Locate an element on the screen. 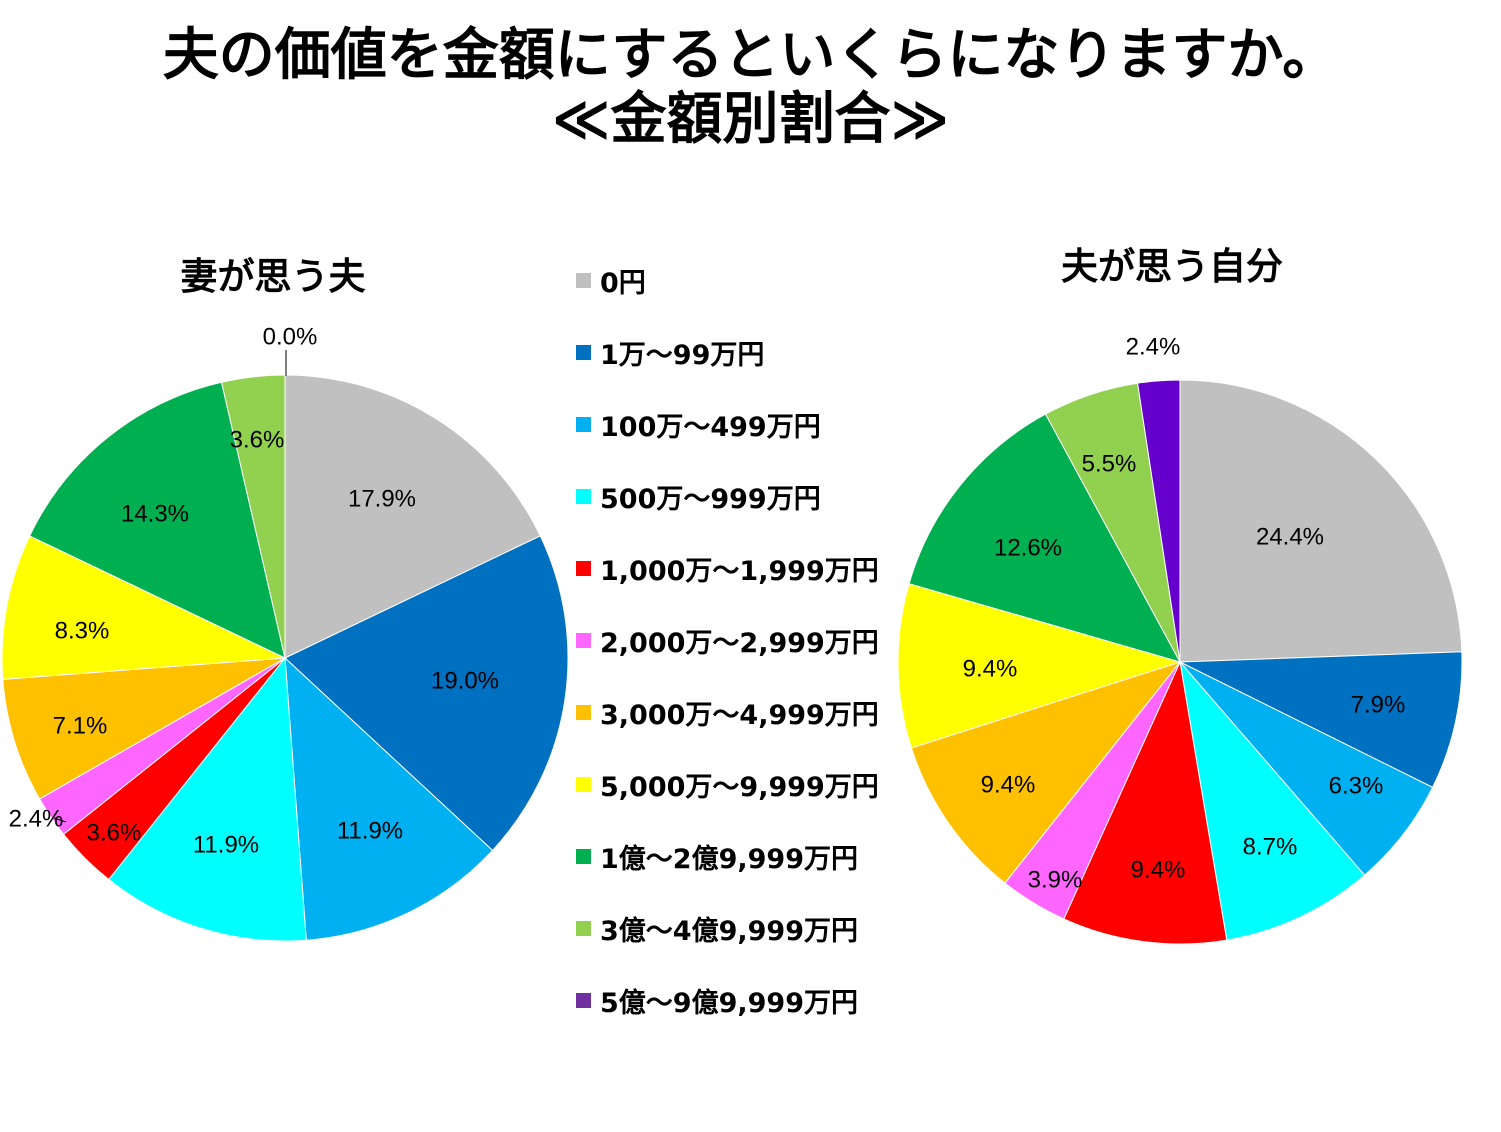 The width and height of the screenshot is (1501, 1132). legend-item: 1,000万～1,999万円 is located at coordinates (727, 568).